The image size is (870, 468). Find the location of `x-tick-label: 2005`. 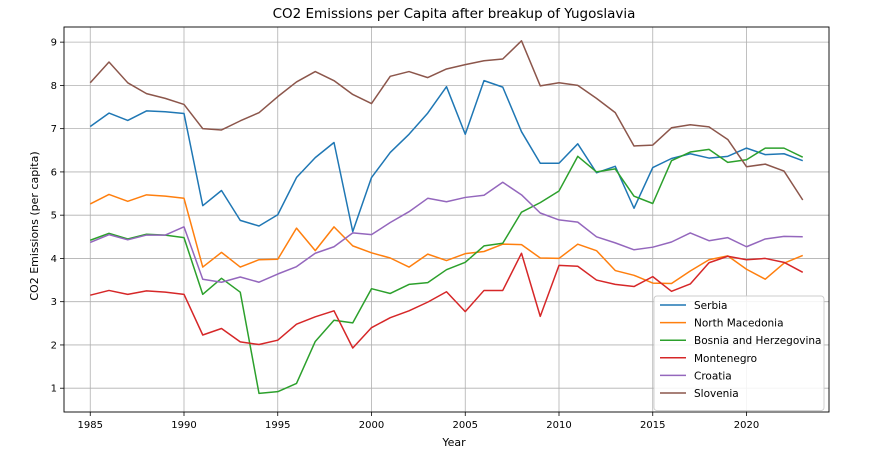

x-tick-label: 2005 is located at coordinates (465, 425).